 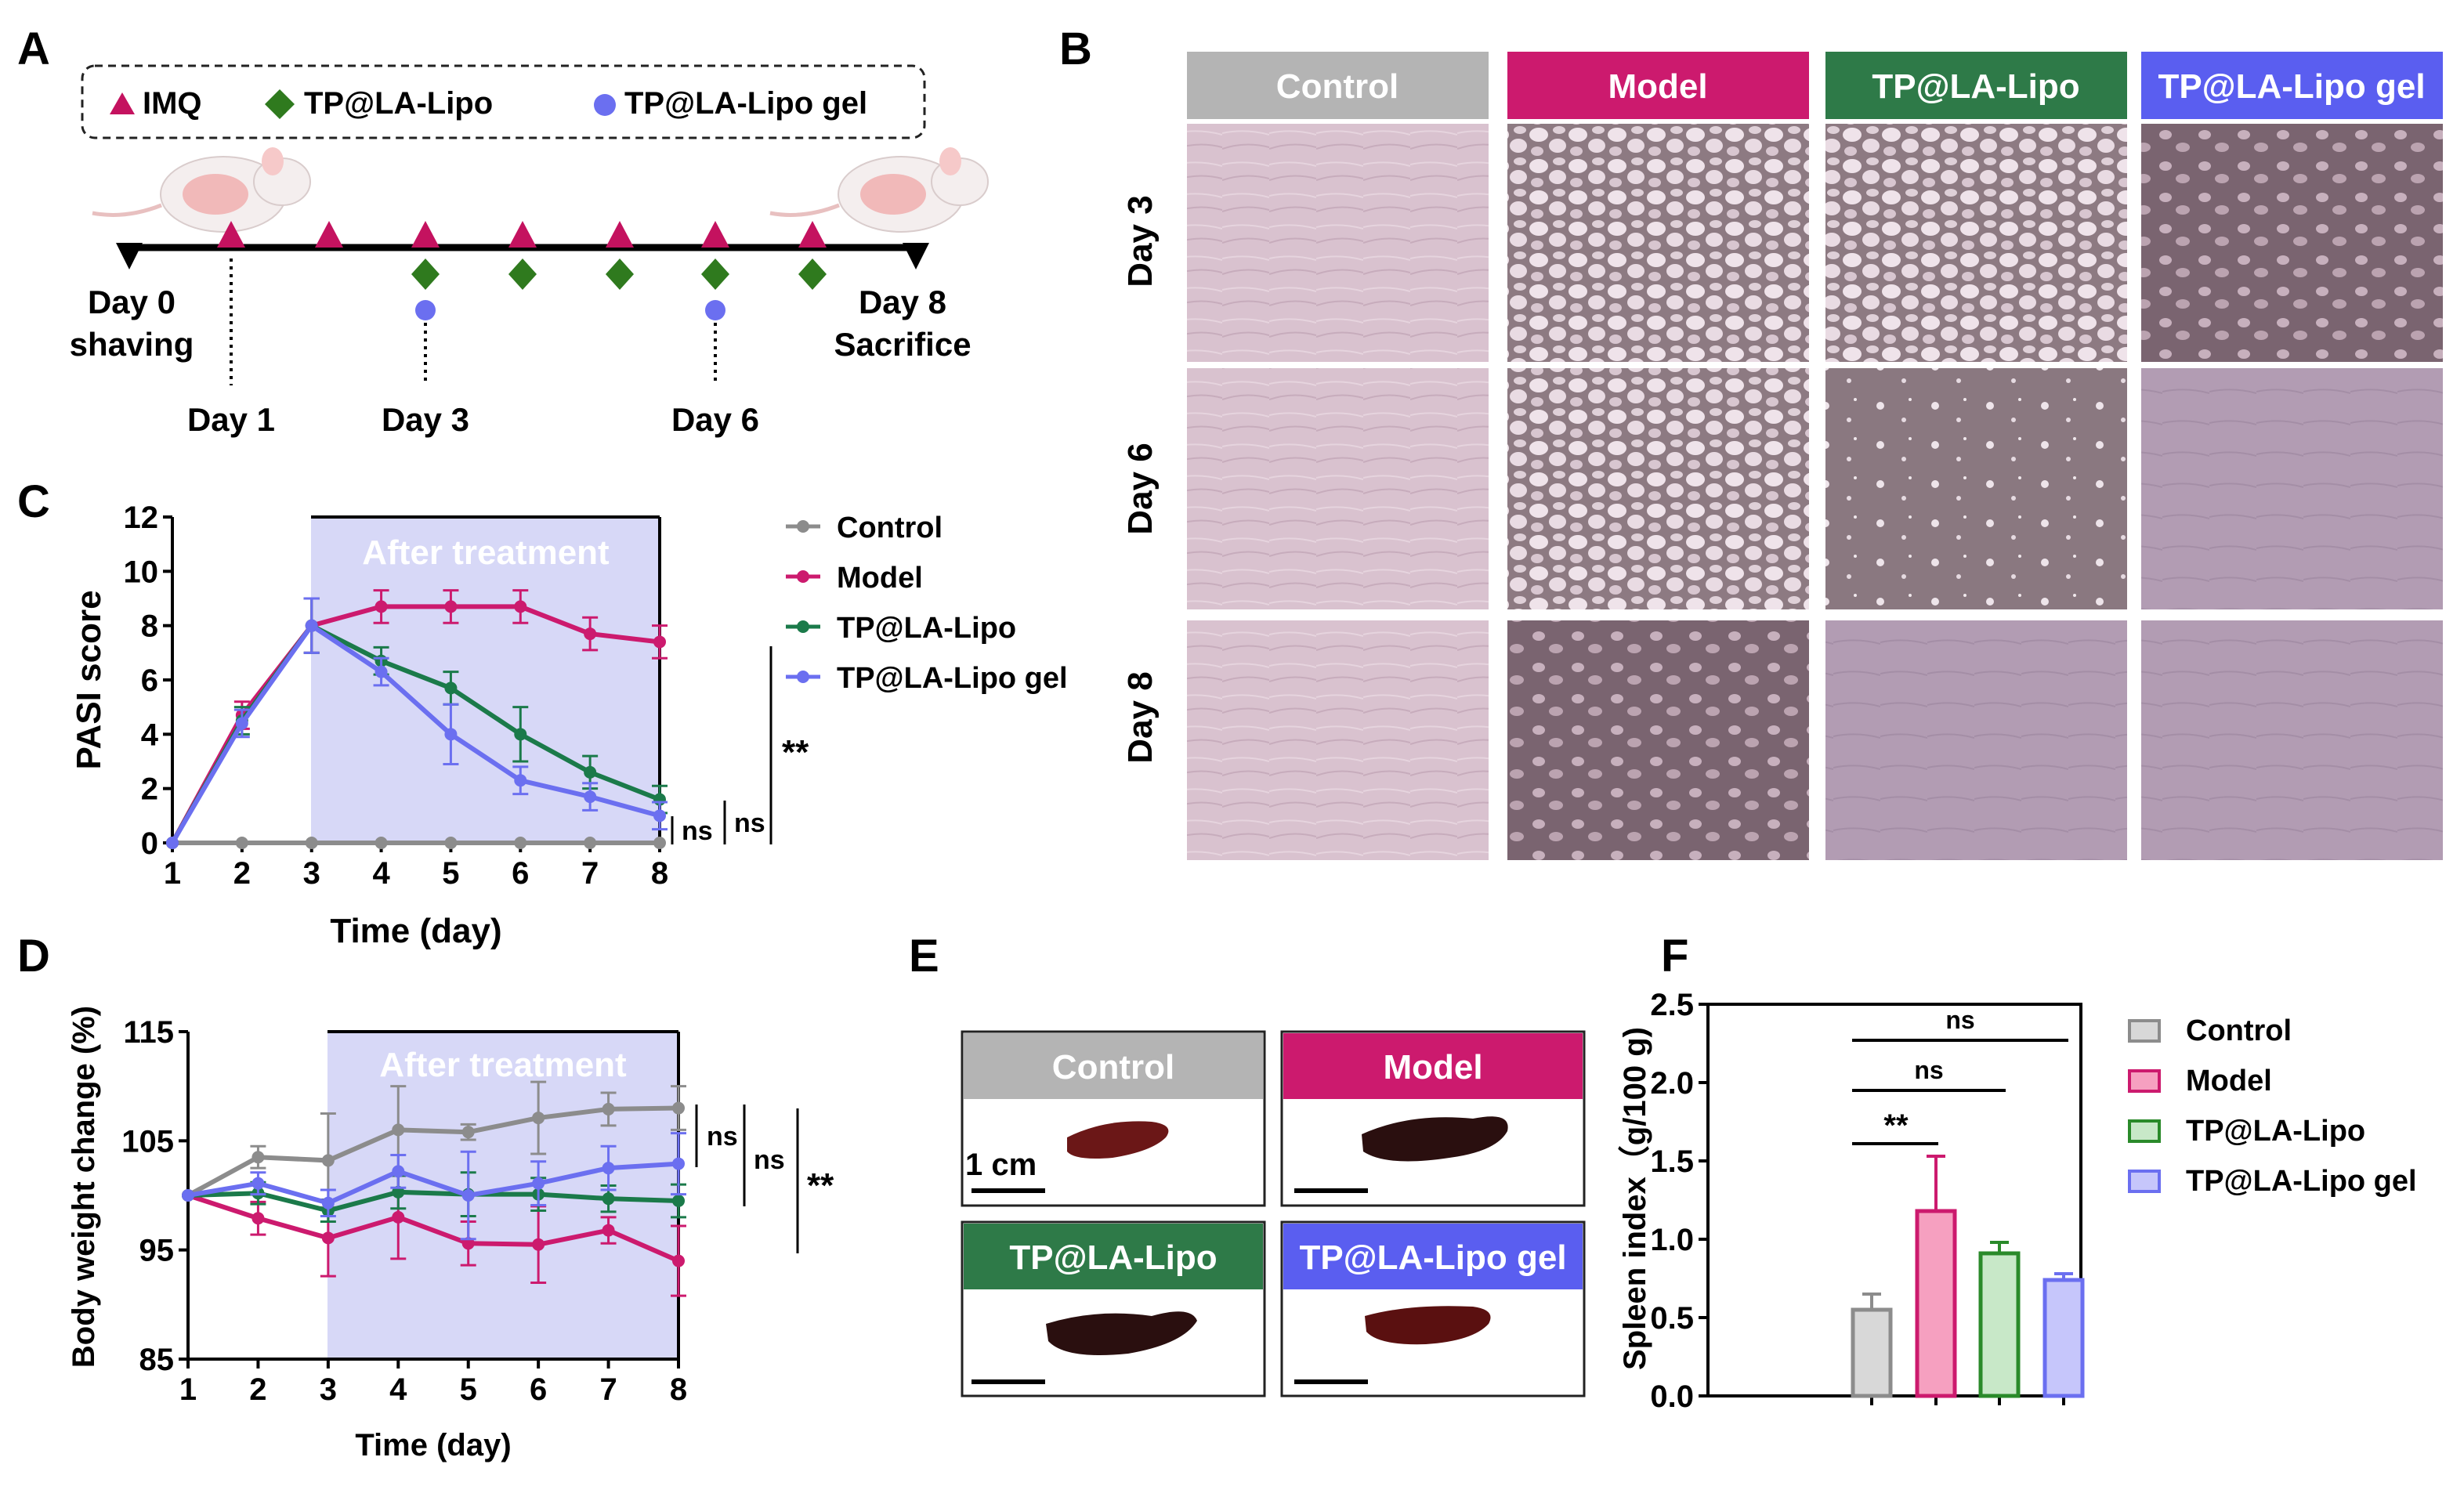 I want to click on pasi-y-tick-label: 6, so click(x=149, y=680).